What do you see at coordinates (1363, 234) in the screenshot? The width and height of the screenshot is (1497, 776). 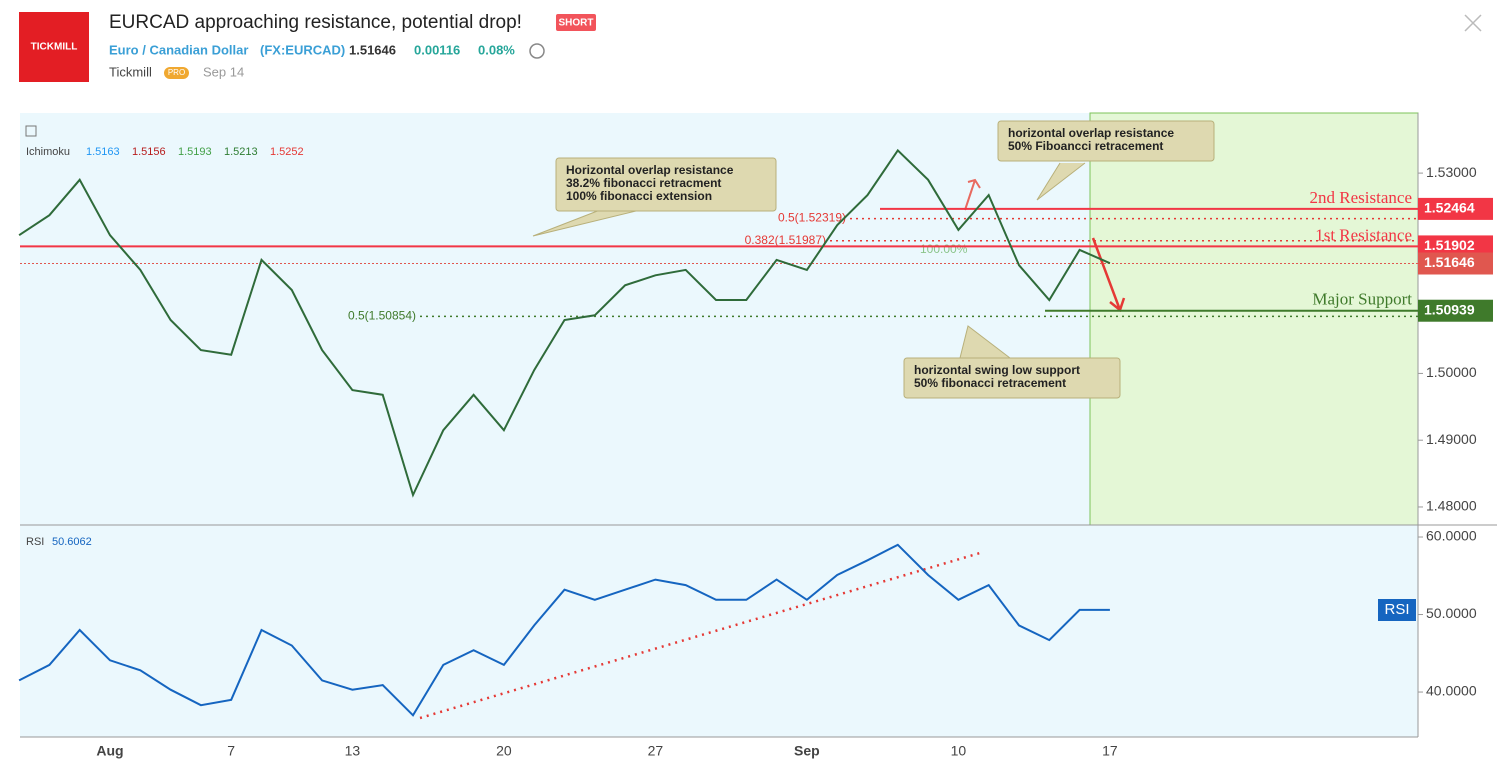 I see `level-label: 1st Resistance` at bounding box center [1363, 234].